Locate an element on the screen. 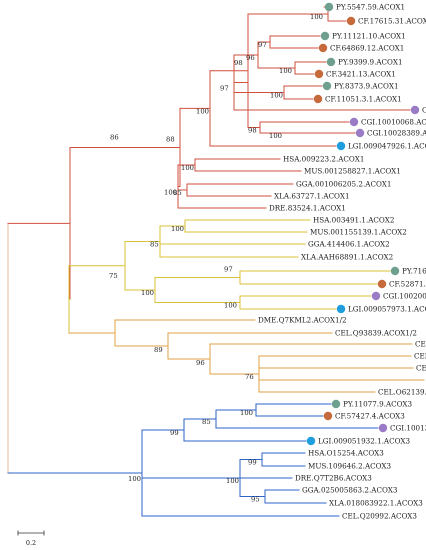  bootstrap-value: 95 is located at coordinates (255, 500).